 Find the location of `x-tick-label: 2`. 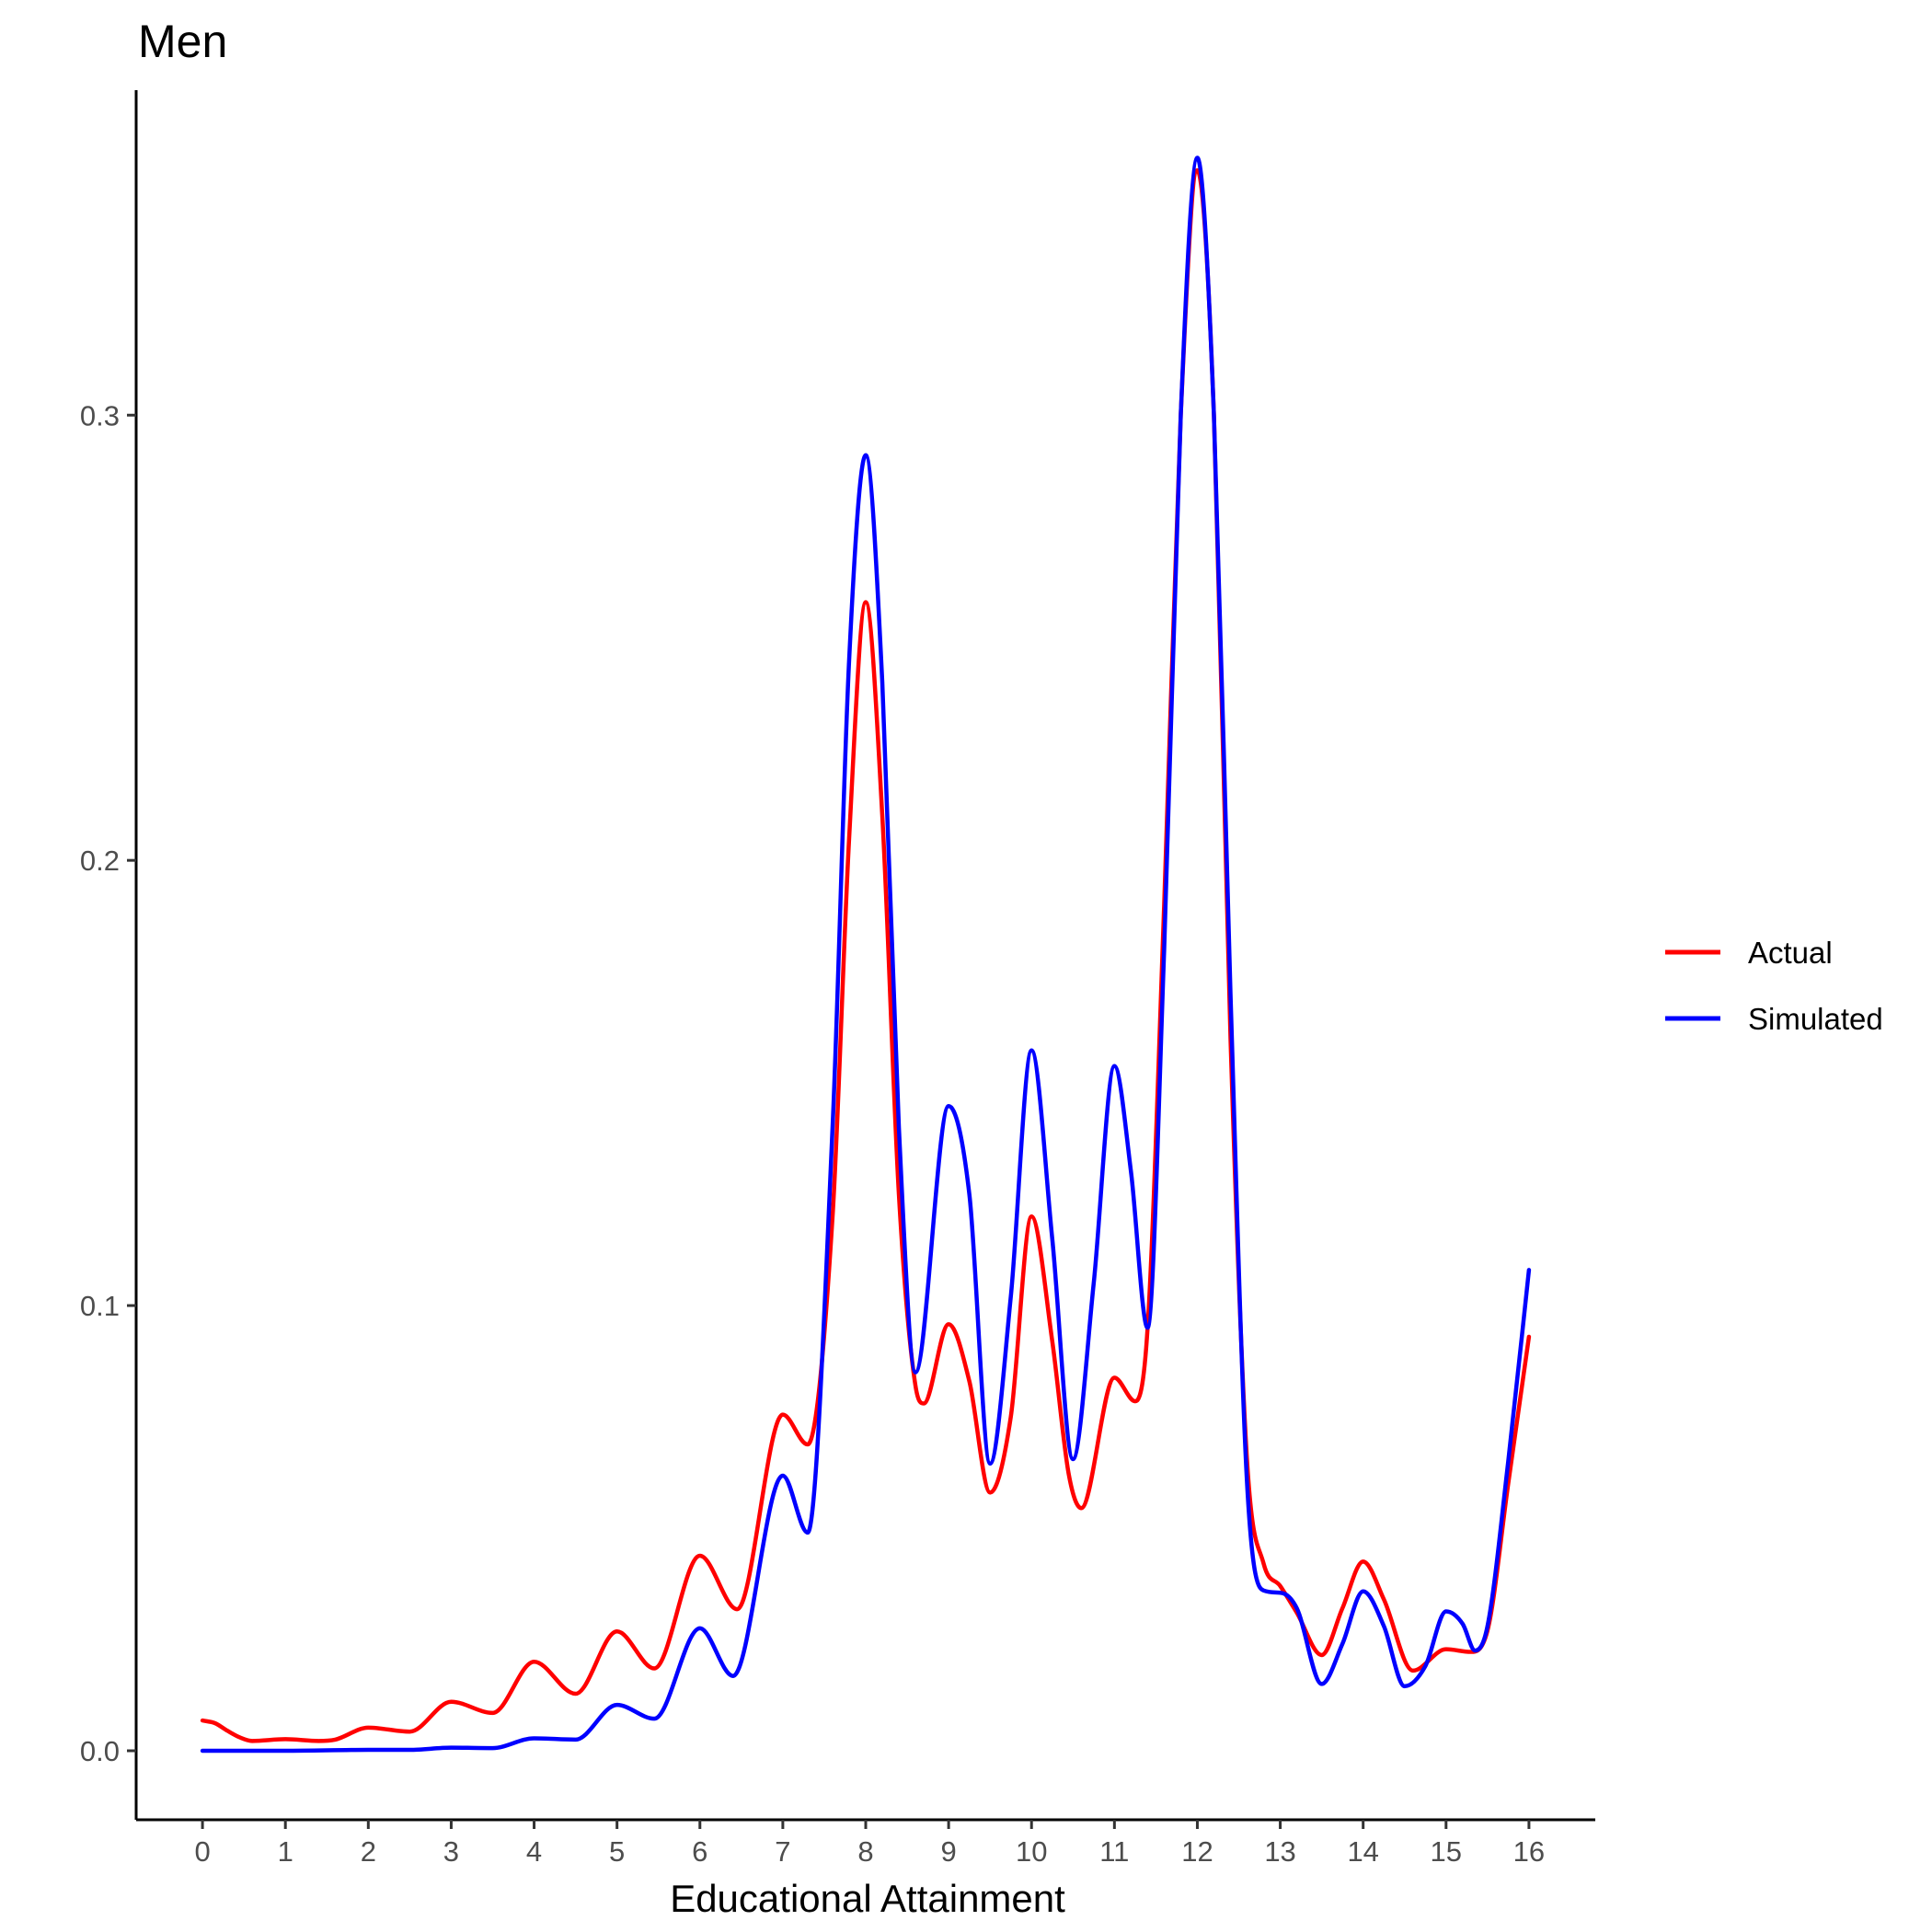

x-tick-label: 2 is located at coordinates (368, 1851).